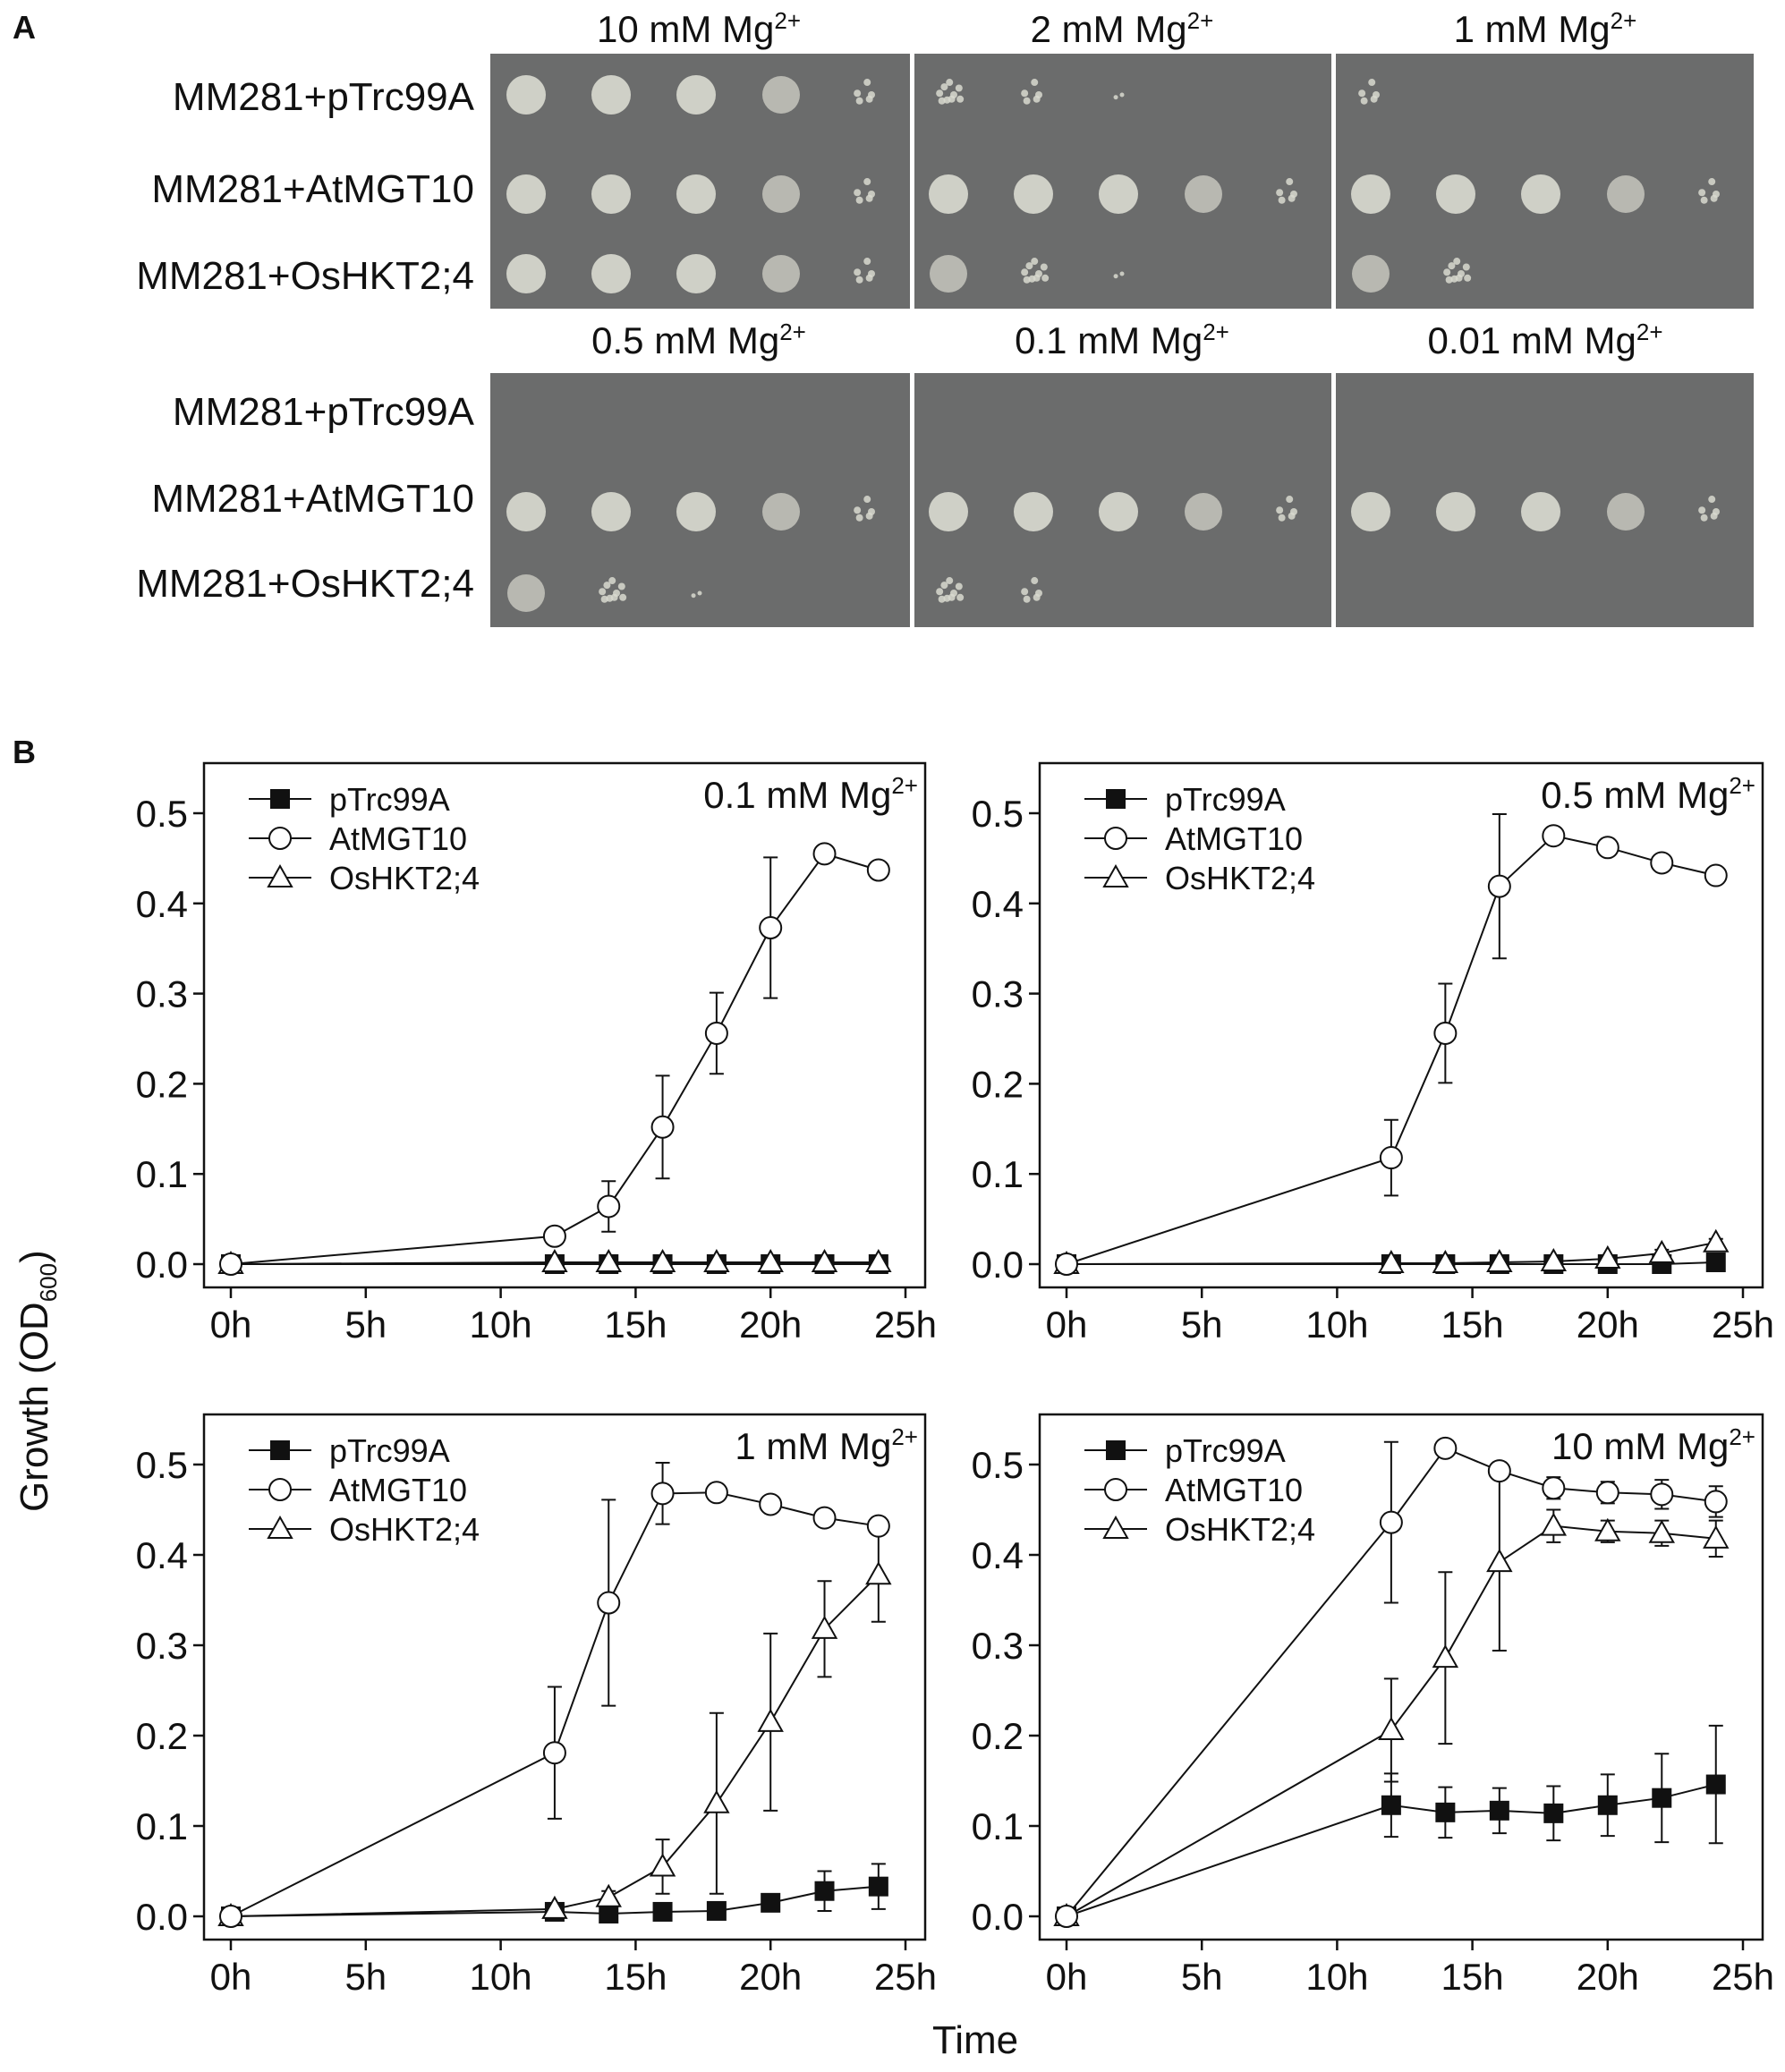 This screenshot has width=1785, height=2072. What do you see at coordinates (810, 794) in the screenshot?
I see `chart-title: 0.1 mM Mg2+` at bounding box center [810, 794].